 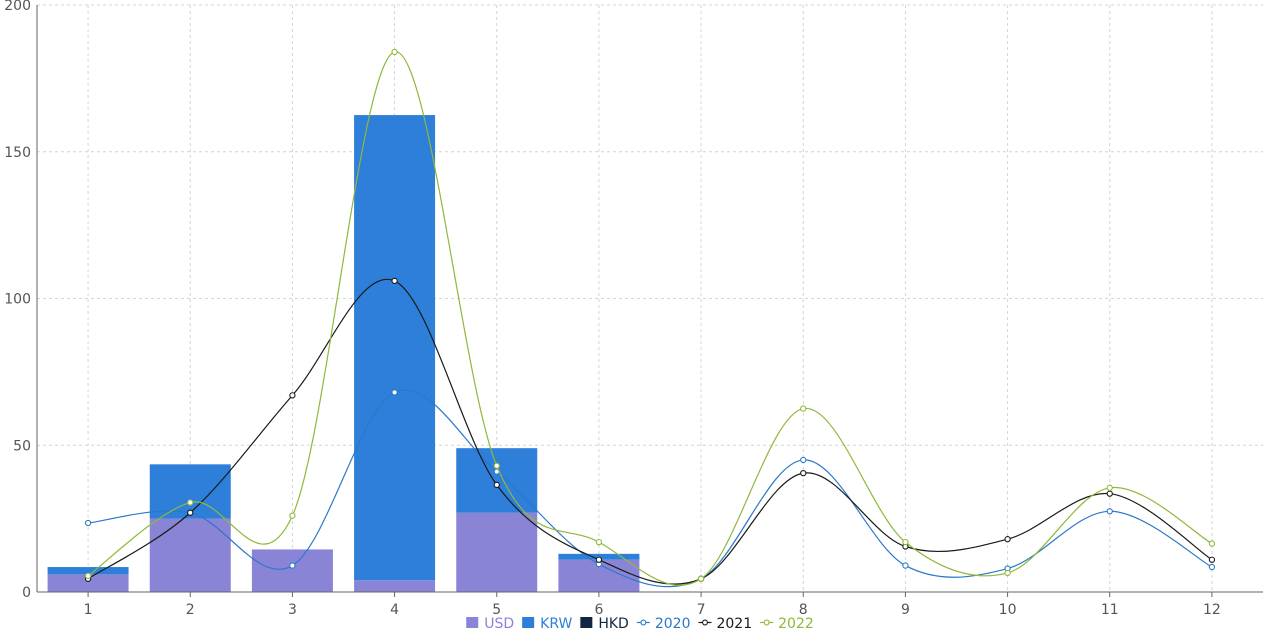 I want to click on legend: USD KRW HKD 2020 2021 2022, so click(x=640, y=624).